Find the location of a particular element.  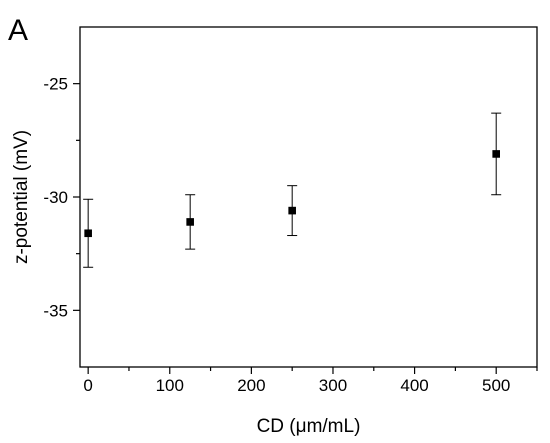

y-tick-label: -25 is located at coordinates (55, 84).